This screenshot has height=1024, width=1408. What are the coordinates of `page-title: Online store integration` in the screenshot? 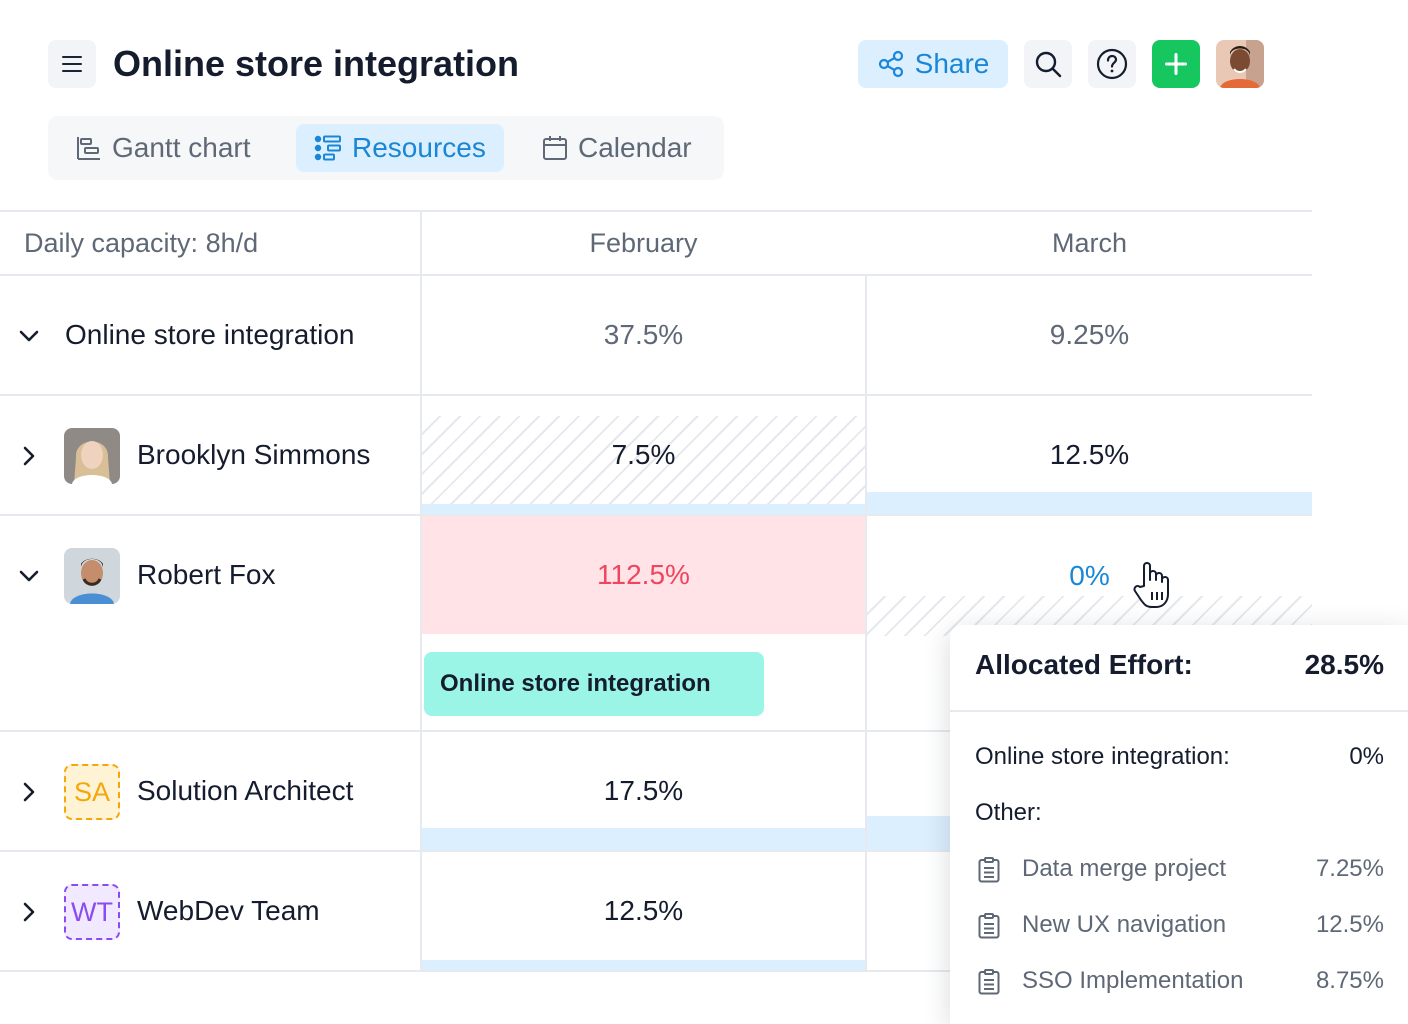 It's located at (316, 63).